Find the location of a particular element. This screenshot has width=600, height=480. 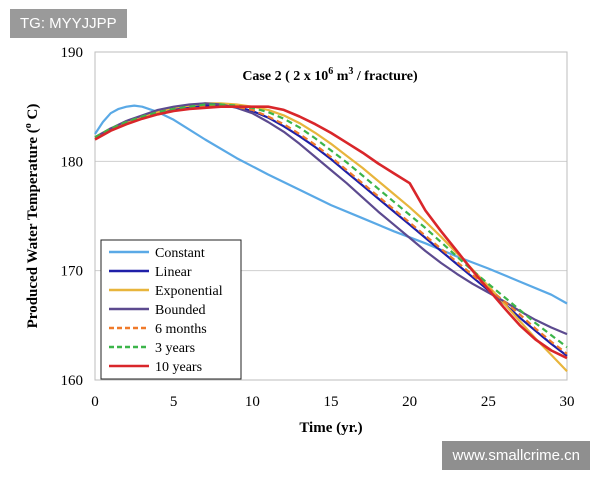

y-axis-label-prefix: Produced Water Temperature ( is located at coordinates (33, 228).